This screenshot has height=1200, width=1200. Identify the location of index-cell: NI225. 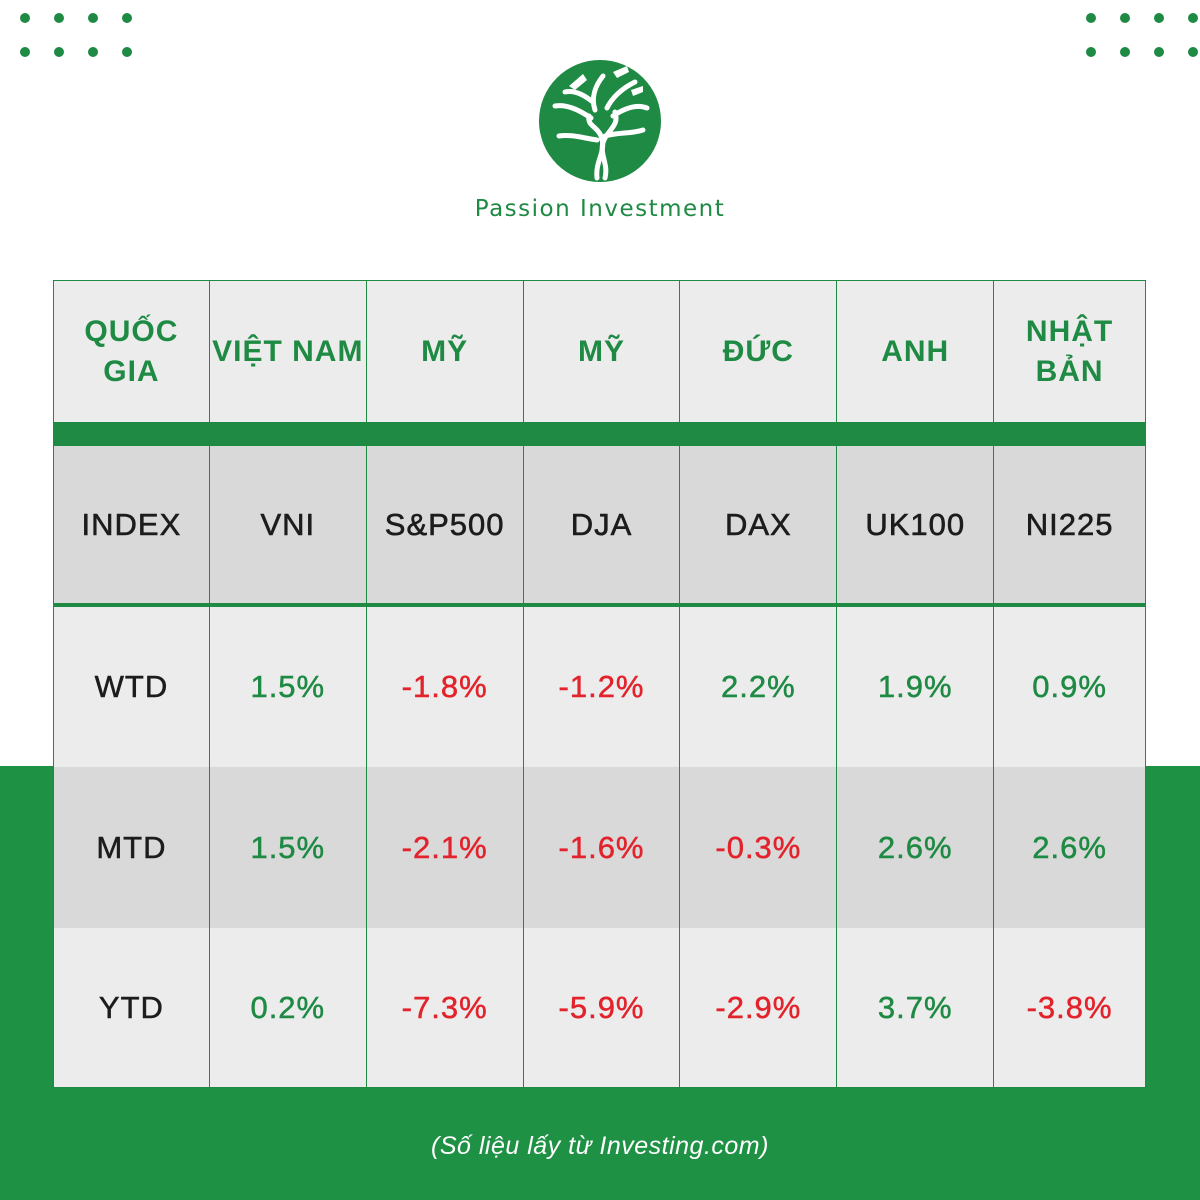
(1069, 524).